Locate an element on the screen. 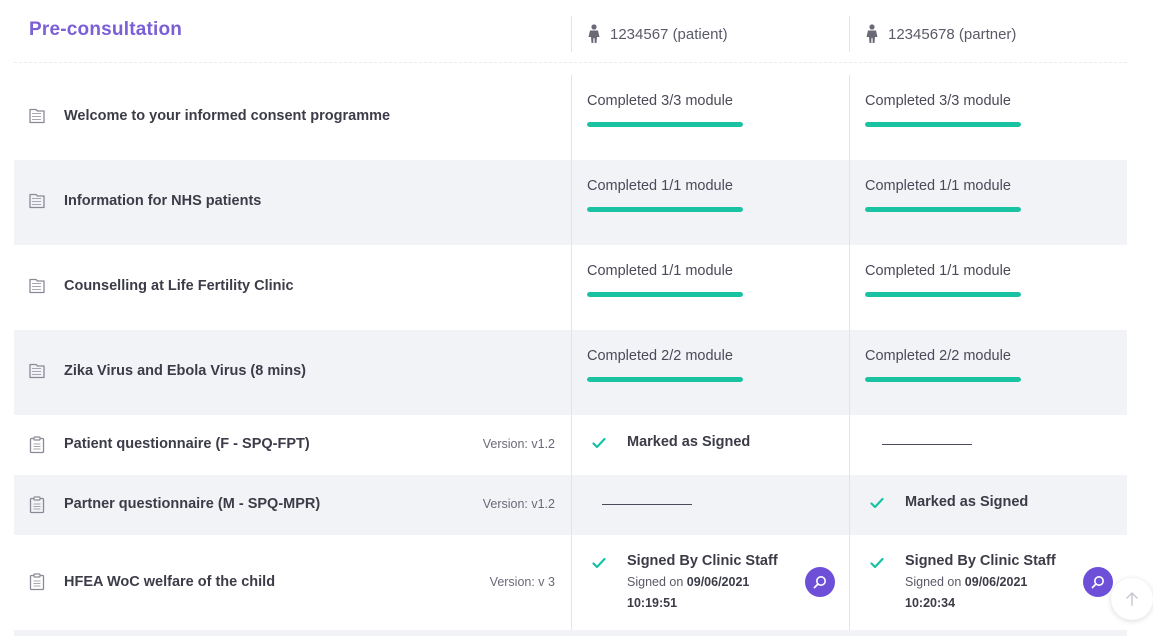  version-label: Version: v 3 is located at coordinates (522, 582).